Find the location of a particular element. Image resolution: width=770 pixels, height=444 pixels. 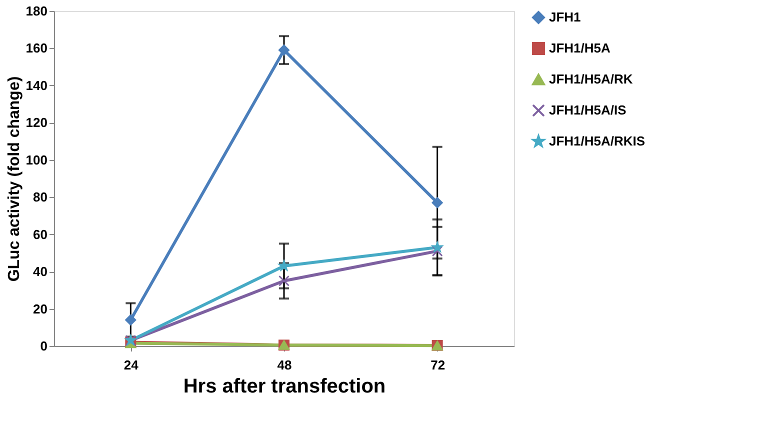

x-tick-label: 72 is located at coordinates (438, 365).